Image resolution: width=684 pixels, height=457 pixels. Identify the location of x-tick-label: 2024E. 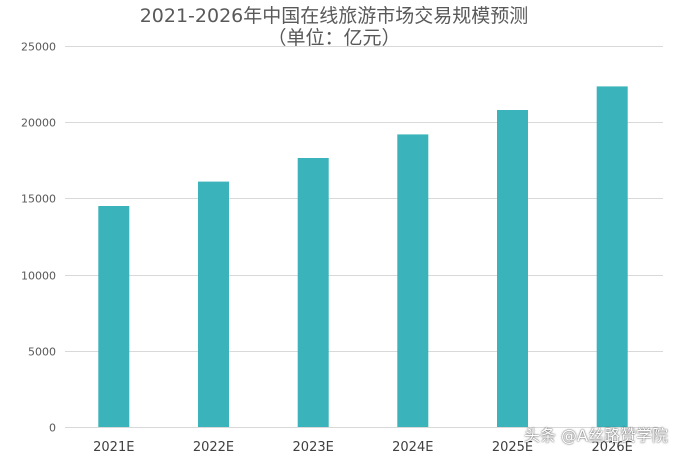
(412, 447).